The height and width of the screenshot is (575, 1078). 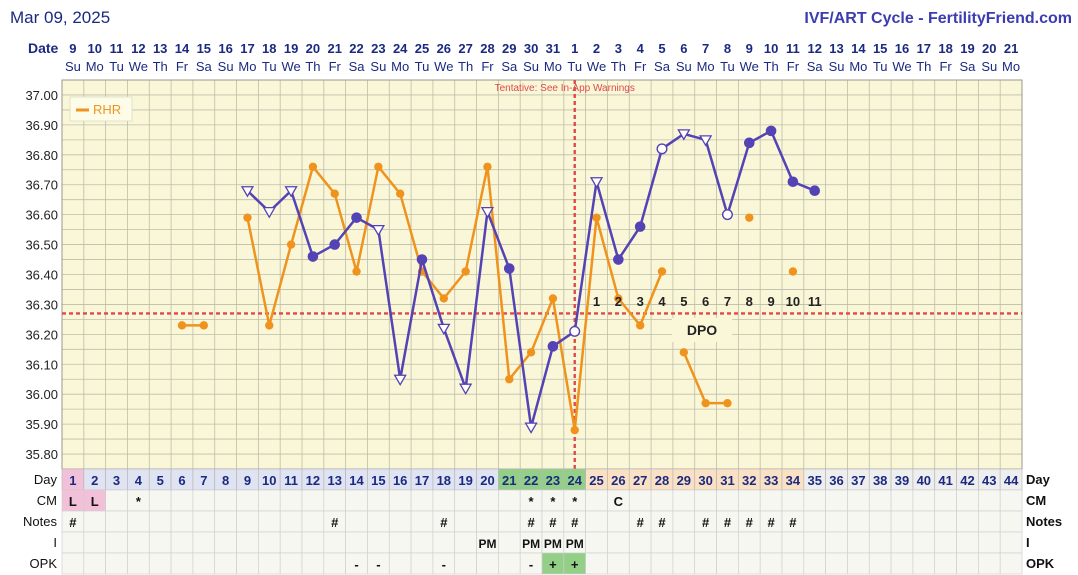 What do you see at coordinates (702, 330) in the screenshot?
I see `dpo-label: DPO` at bounding box center [702, 330].